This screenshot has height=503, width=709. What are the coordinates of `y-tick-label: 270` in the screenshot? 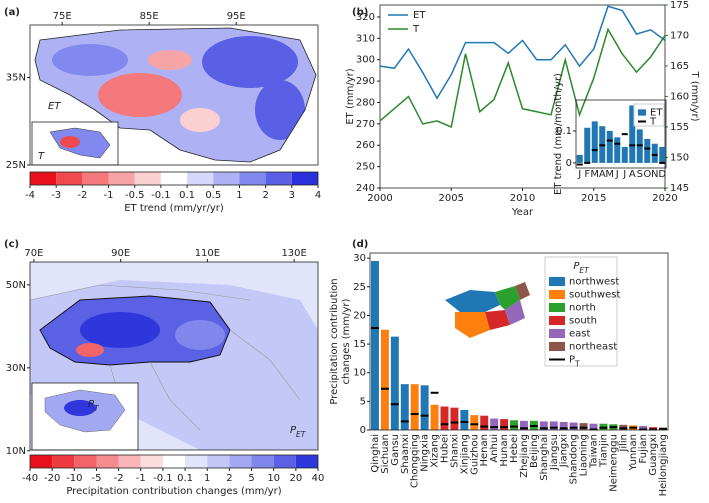 It's located at (365, 124).